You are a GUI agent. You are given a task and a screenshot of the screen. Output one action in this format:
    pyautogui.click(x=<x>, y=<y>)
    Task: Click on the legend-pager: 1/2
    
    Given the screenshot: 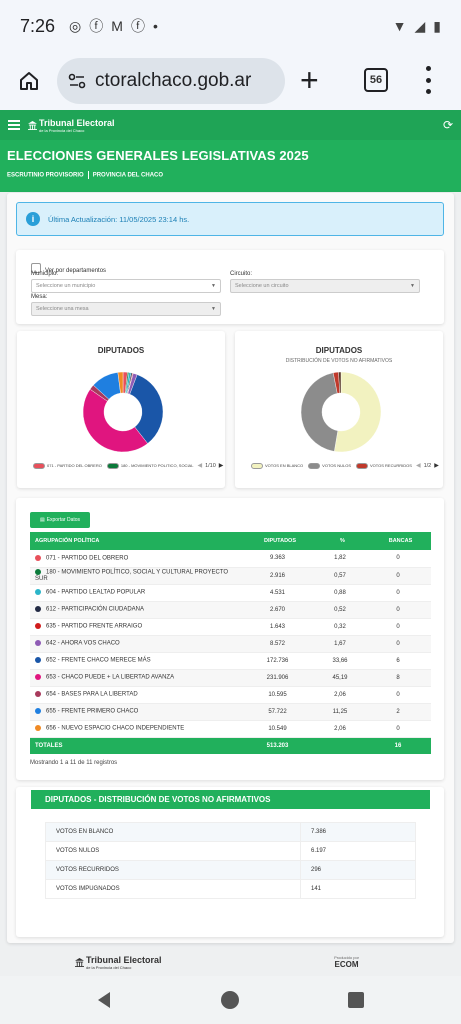 What is the action you would take?
    pyautogui.click(x=427, y=465)
    